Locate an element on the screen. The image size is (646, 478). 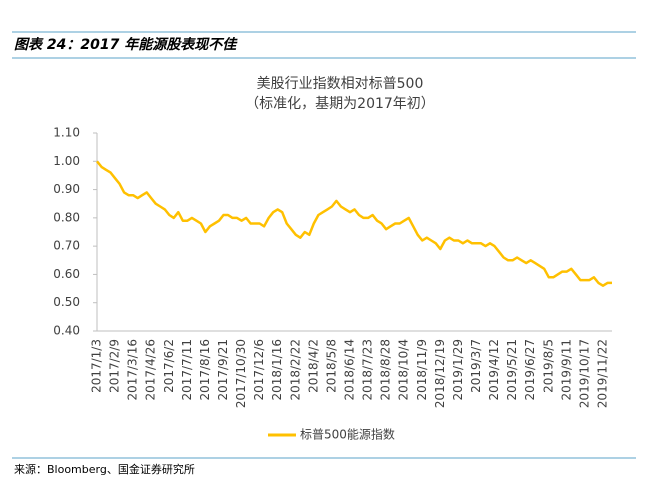
x-tick-label: 2019/1/29 is located at coordinates (458, 370).